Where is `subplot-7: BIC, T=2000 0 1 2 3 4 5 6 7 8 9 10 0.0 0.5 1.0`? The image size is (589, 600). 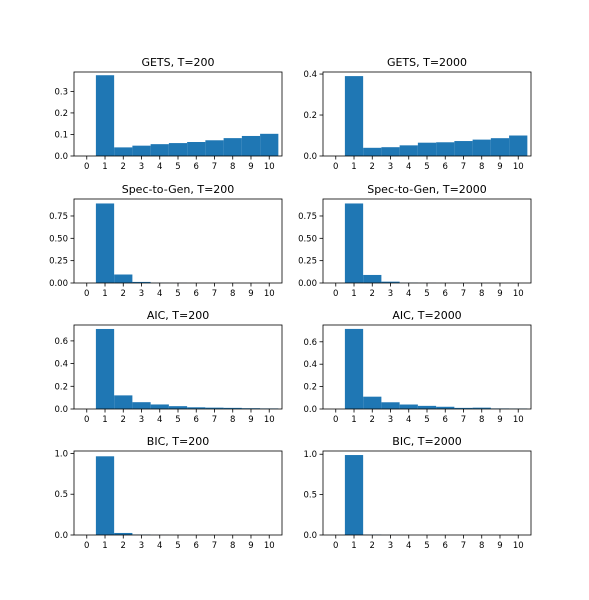
subplot-7: BIC, T=2000 0 1 2 3 4 5 6 7 8 9 10 0.0 0.5 1.0 is located at coordinates (417, 493).